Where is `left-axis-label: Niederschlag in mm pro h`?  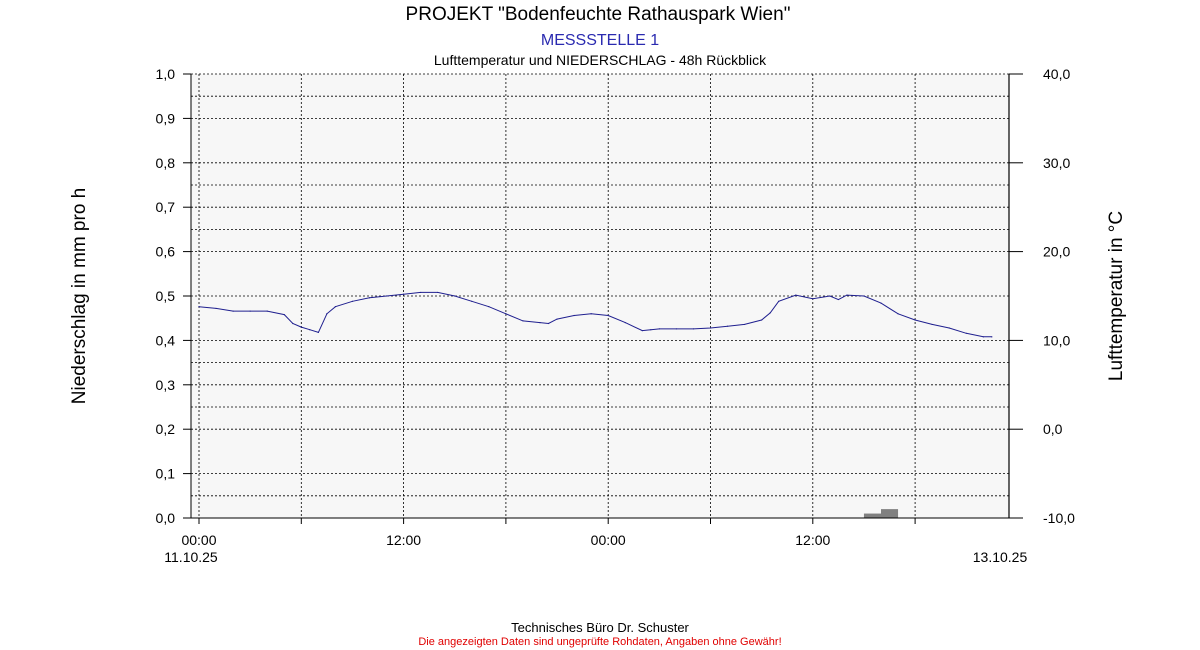 left-axis-label: Niederschlag in mm pro h is located at coordinates (79, 296).